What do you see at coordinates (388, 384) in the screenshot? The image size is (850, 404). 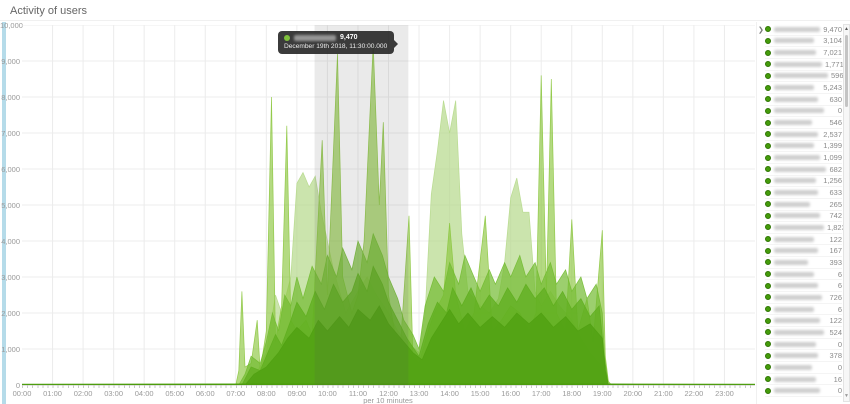 I see `area-series-6-redacted` at bounding box center [388, 384].